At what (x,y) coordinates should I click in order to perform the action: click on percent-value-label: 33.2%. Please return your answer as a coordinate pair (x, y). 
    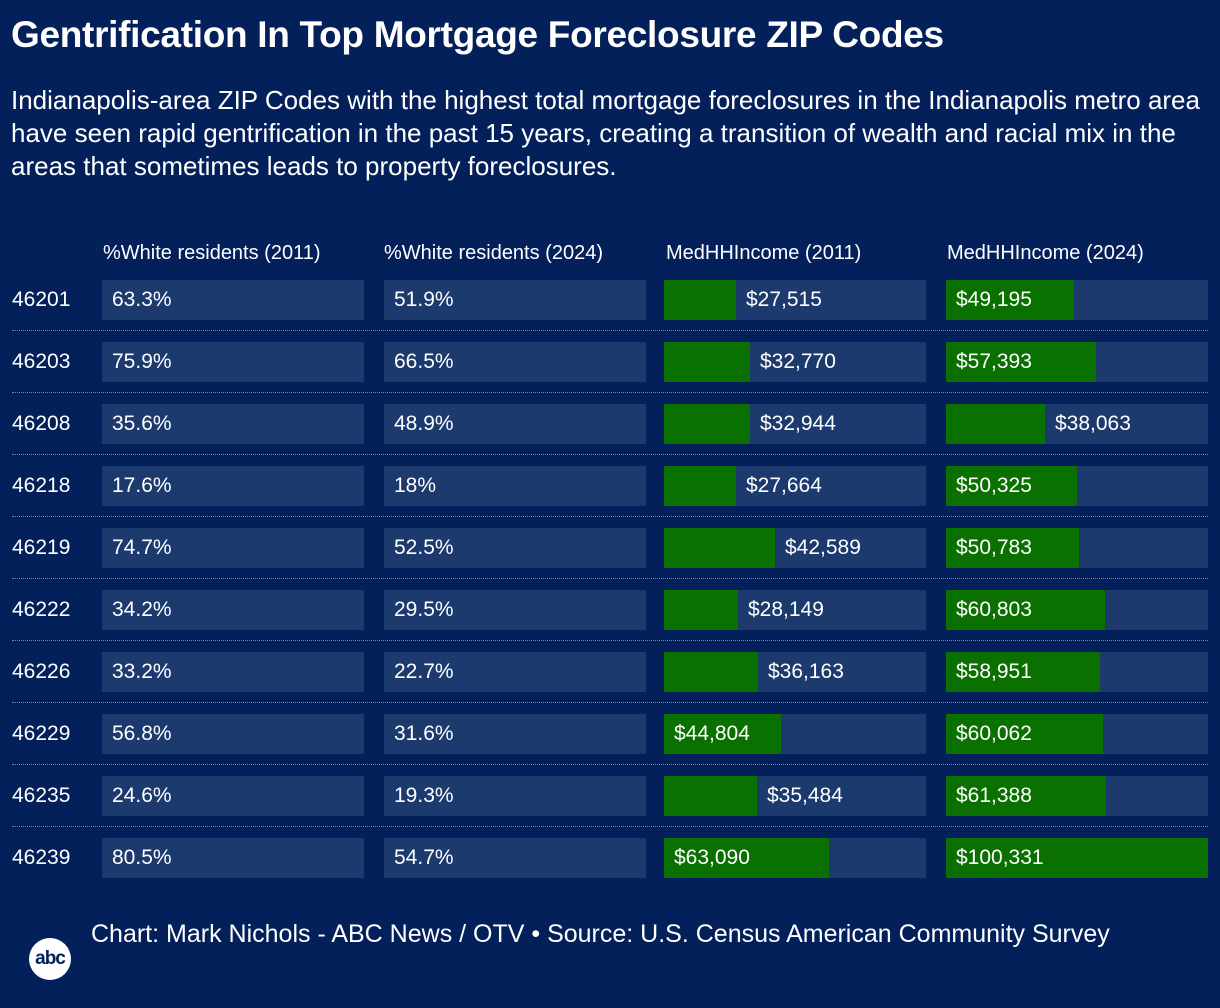
    Looking at the image, I should click on (142, 671).